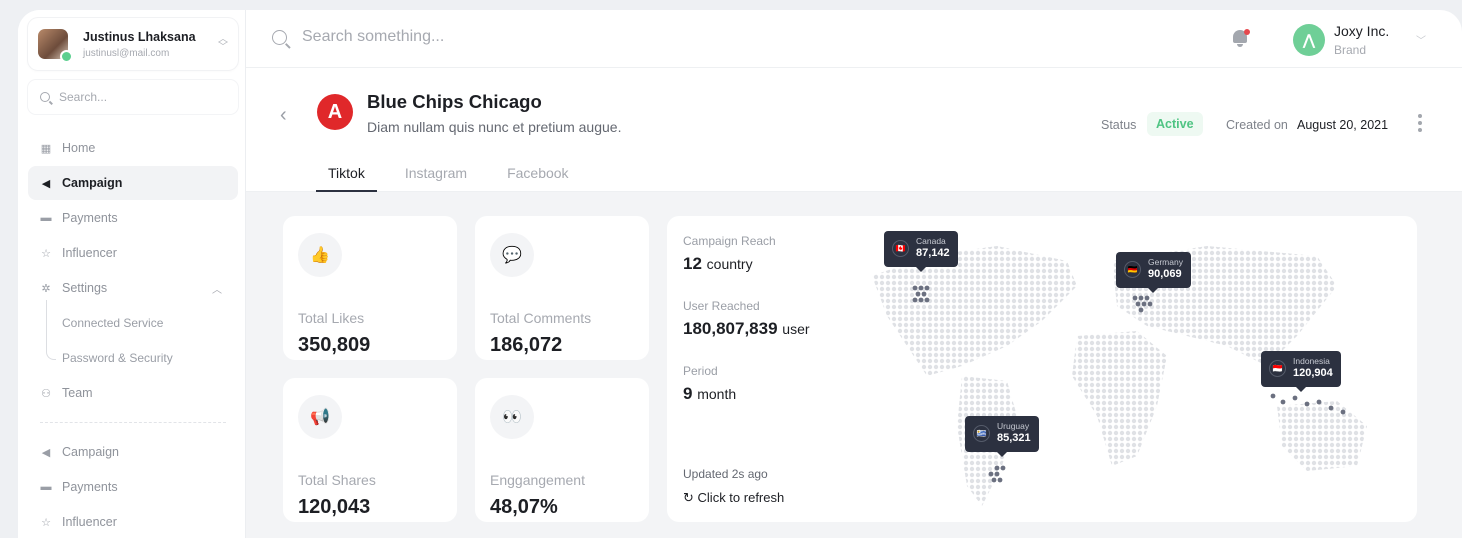  I want to click on divider, so click(133, 422).